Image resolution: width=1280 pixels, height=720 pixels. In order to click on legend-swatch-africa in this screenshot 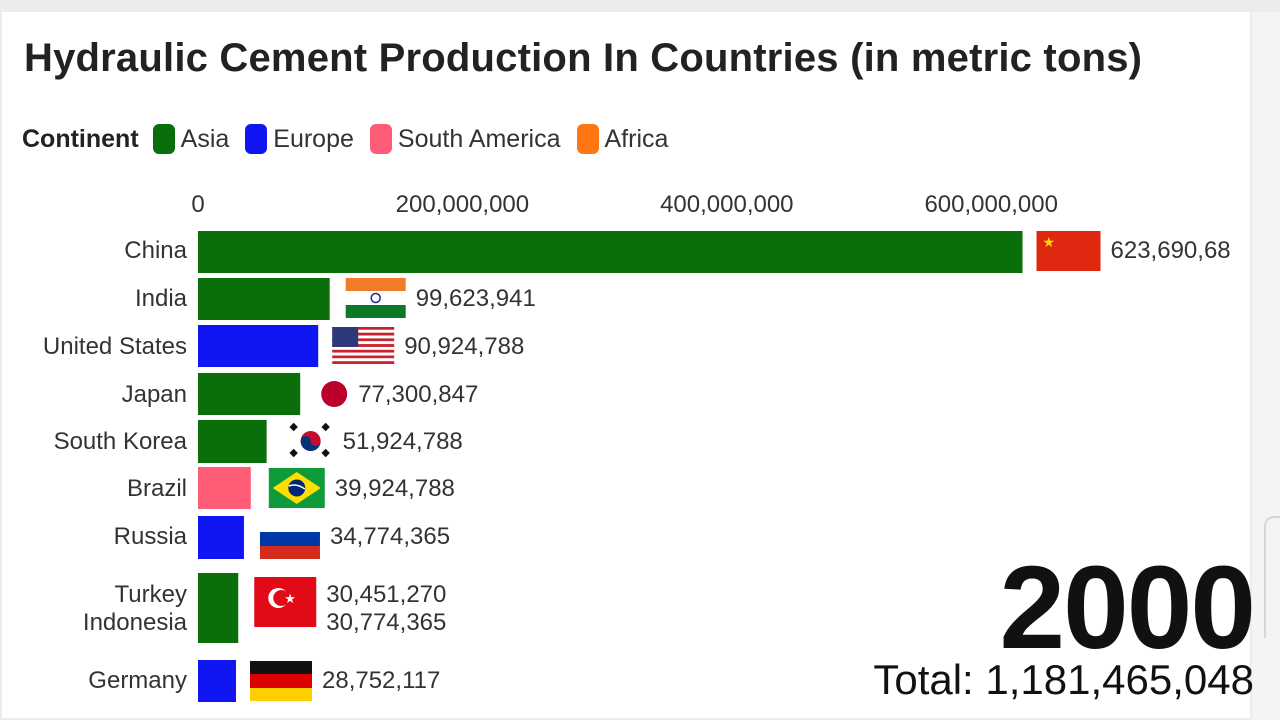, I will do `click(587, 139)`.